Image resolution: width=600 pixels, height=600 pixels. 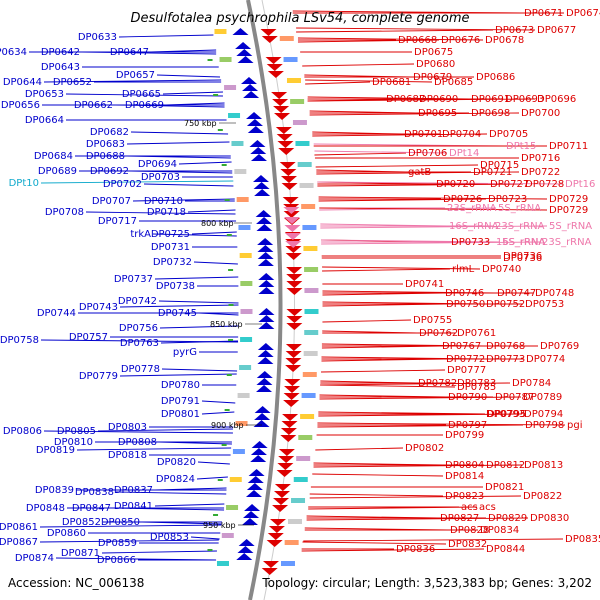 I want to click on left-label-dpt10: DPt10, so click(x=24, y=183).